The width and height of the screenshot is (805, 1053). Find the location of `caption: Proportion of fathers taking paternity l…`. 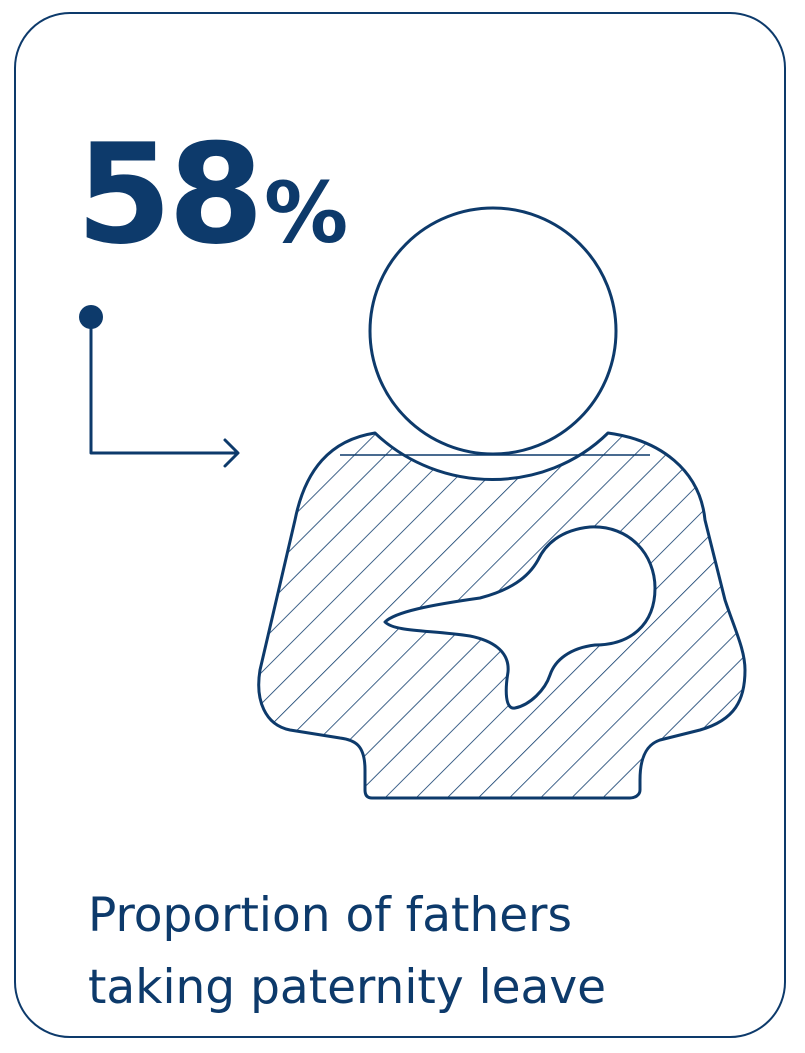

caption: Proportion of fathers taking paternity l… is located at coordinates (433, 952).